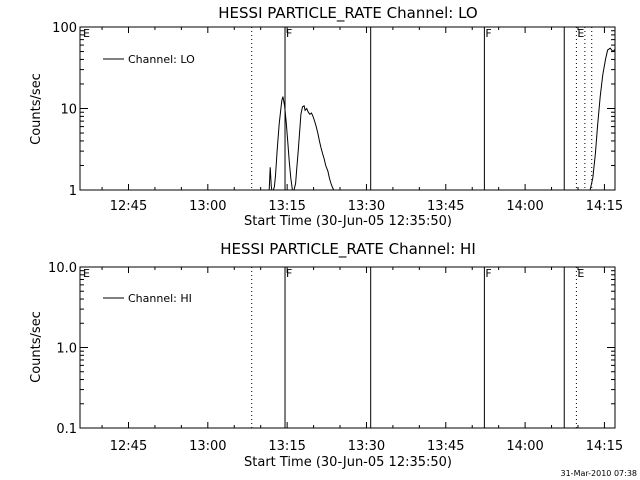 The image size is (640, 480). What do you see at coordinates (73, 191) in the screenshot?
I see `lo-y-tick-label: 1` at bounding box center [73, 191].